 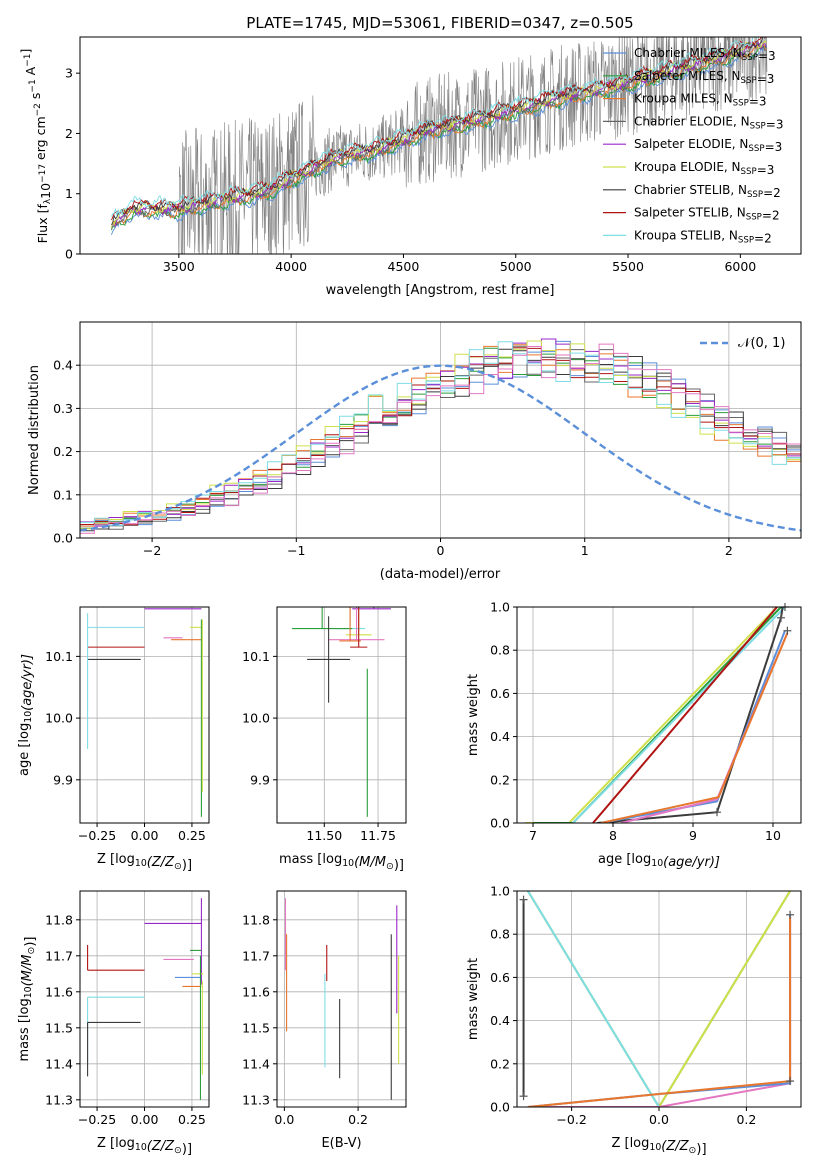 I want to click on x-axis-label: age [log10(age/yr)], so click(x=659, y=861).